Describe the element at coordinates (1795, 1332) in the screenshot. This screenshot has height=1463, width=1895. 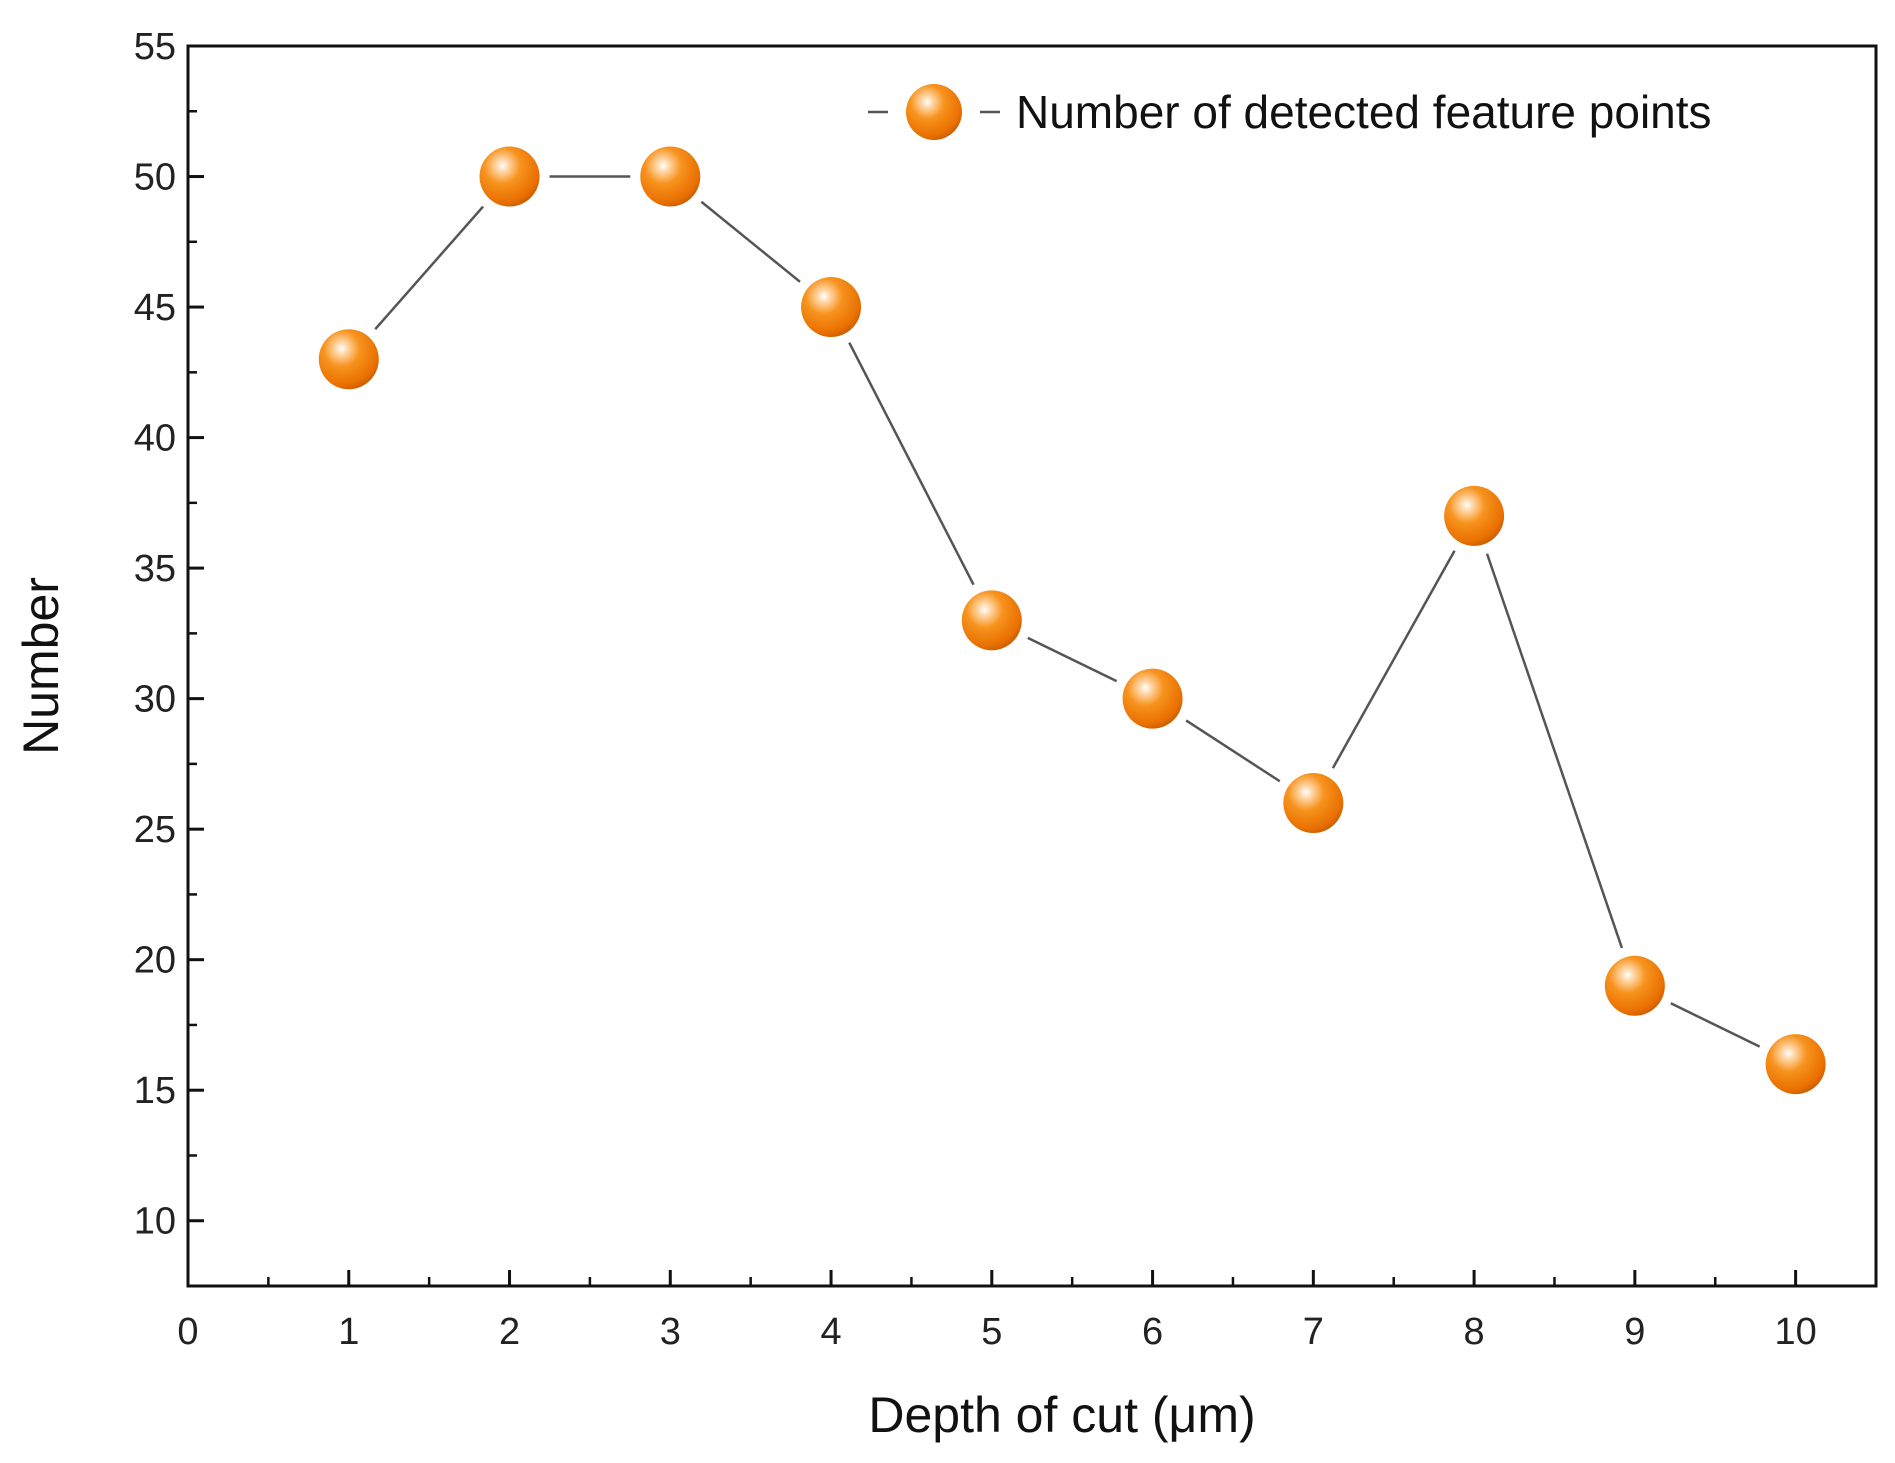
I see `x-tick-label: 10` at that location.